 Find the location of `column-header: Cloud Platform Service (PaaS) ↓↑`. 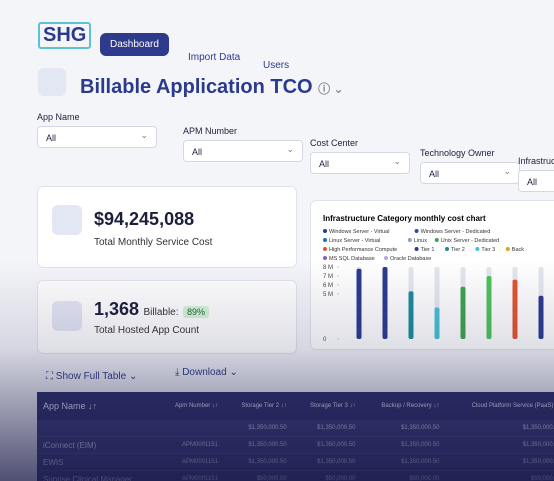

column-header: Cloud Platform Service (PaaS) ↓↑ is located at coordinates (499, 406).